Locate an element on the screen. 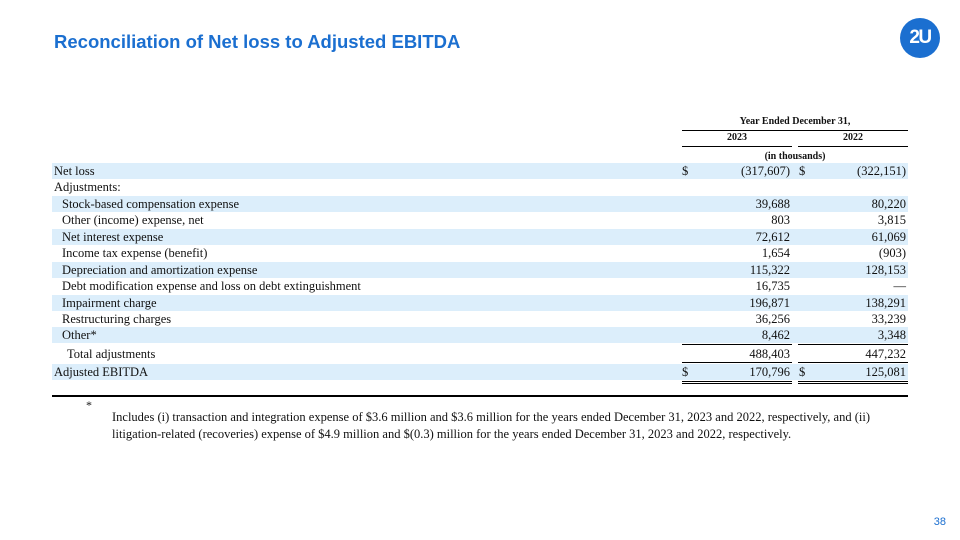 The height and width of the screenshot is (540, 960). value-2023: 72,612 is located at coordinates (772, 237).